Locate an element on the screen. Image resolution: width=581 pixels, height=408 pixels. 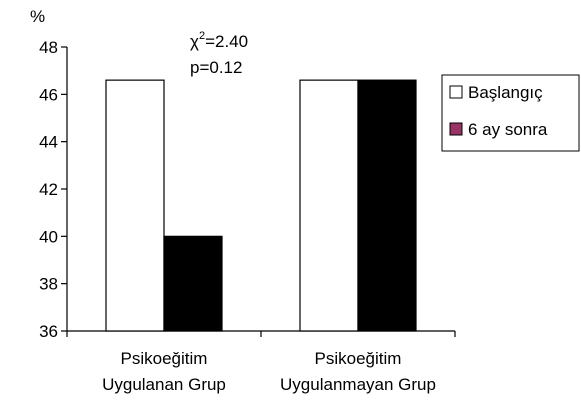
y-tick-label: 38 is located at coordinates (48, 284).